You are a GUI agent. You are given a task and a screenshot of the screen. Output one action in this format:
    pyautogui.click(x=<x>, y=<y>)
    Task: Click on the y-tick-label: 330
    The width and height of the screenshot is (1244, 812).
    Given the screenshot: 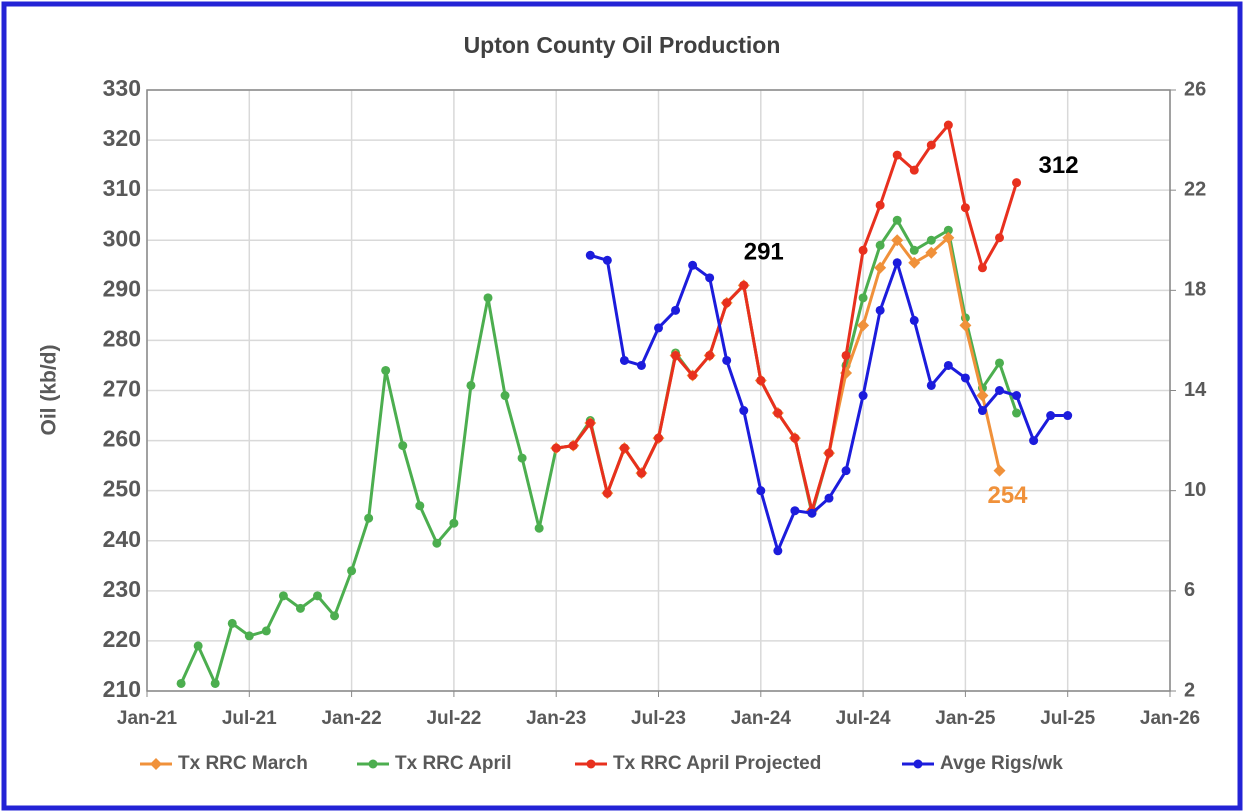 What is the action you would take?
    pyautogui.click(x=122, y=88)
    